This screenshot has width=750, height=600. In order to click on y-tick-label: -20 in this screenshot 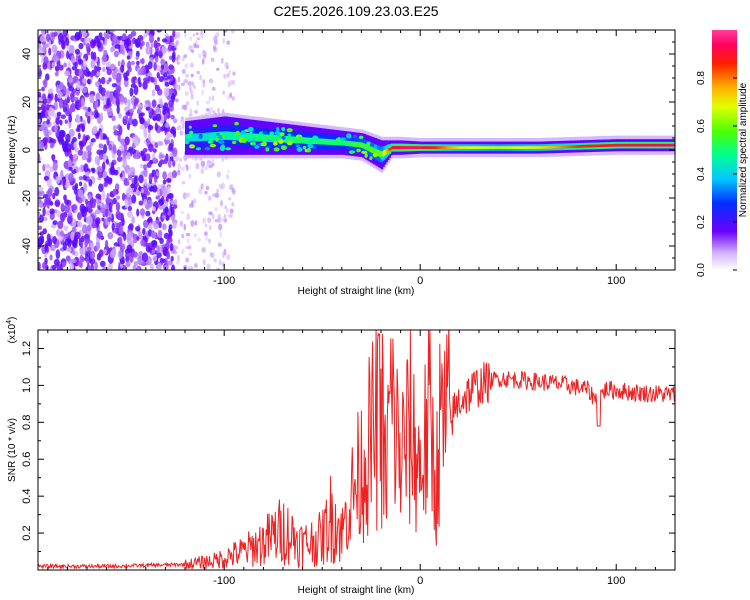, I will do `click(27, 198)`.